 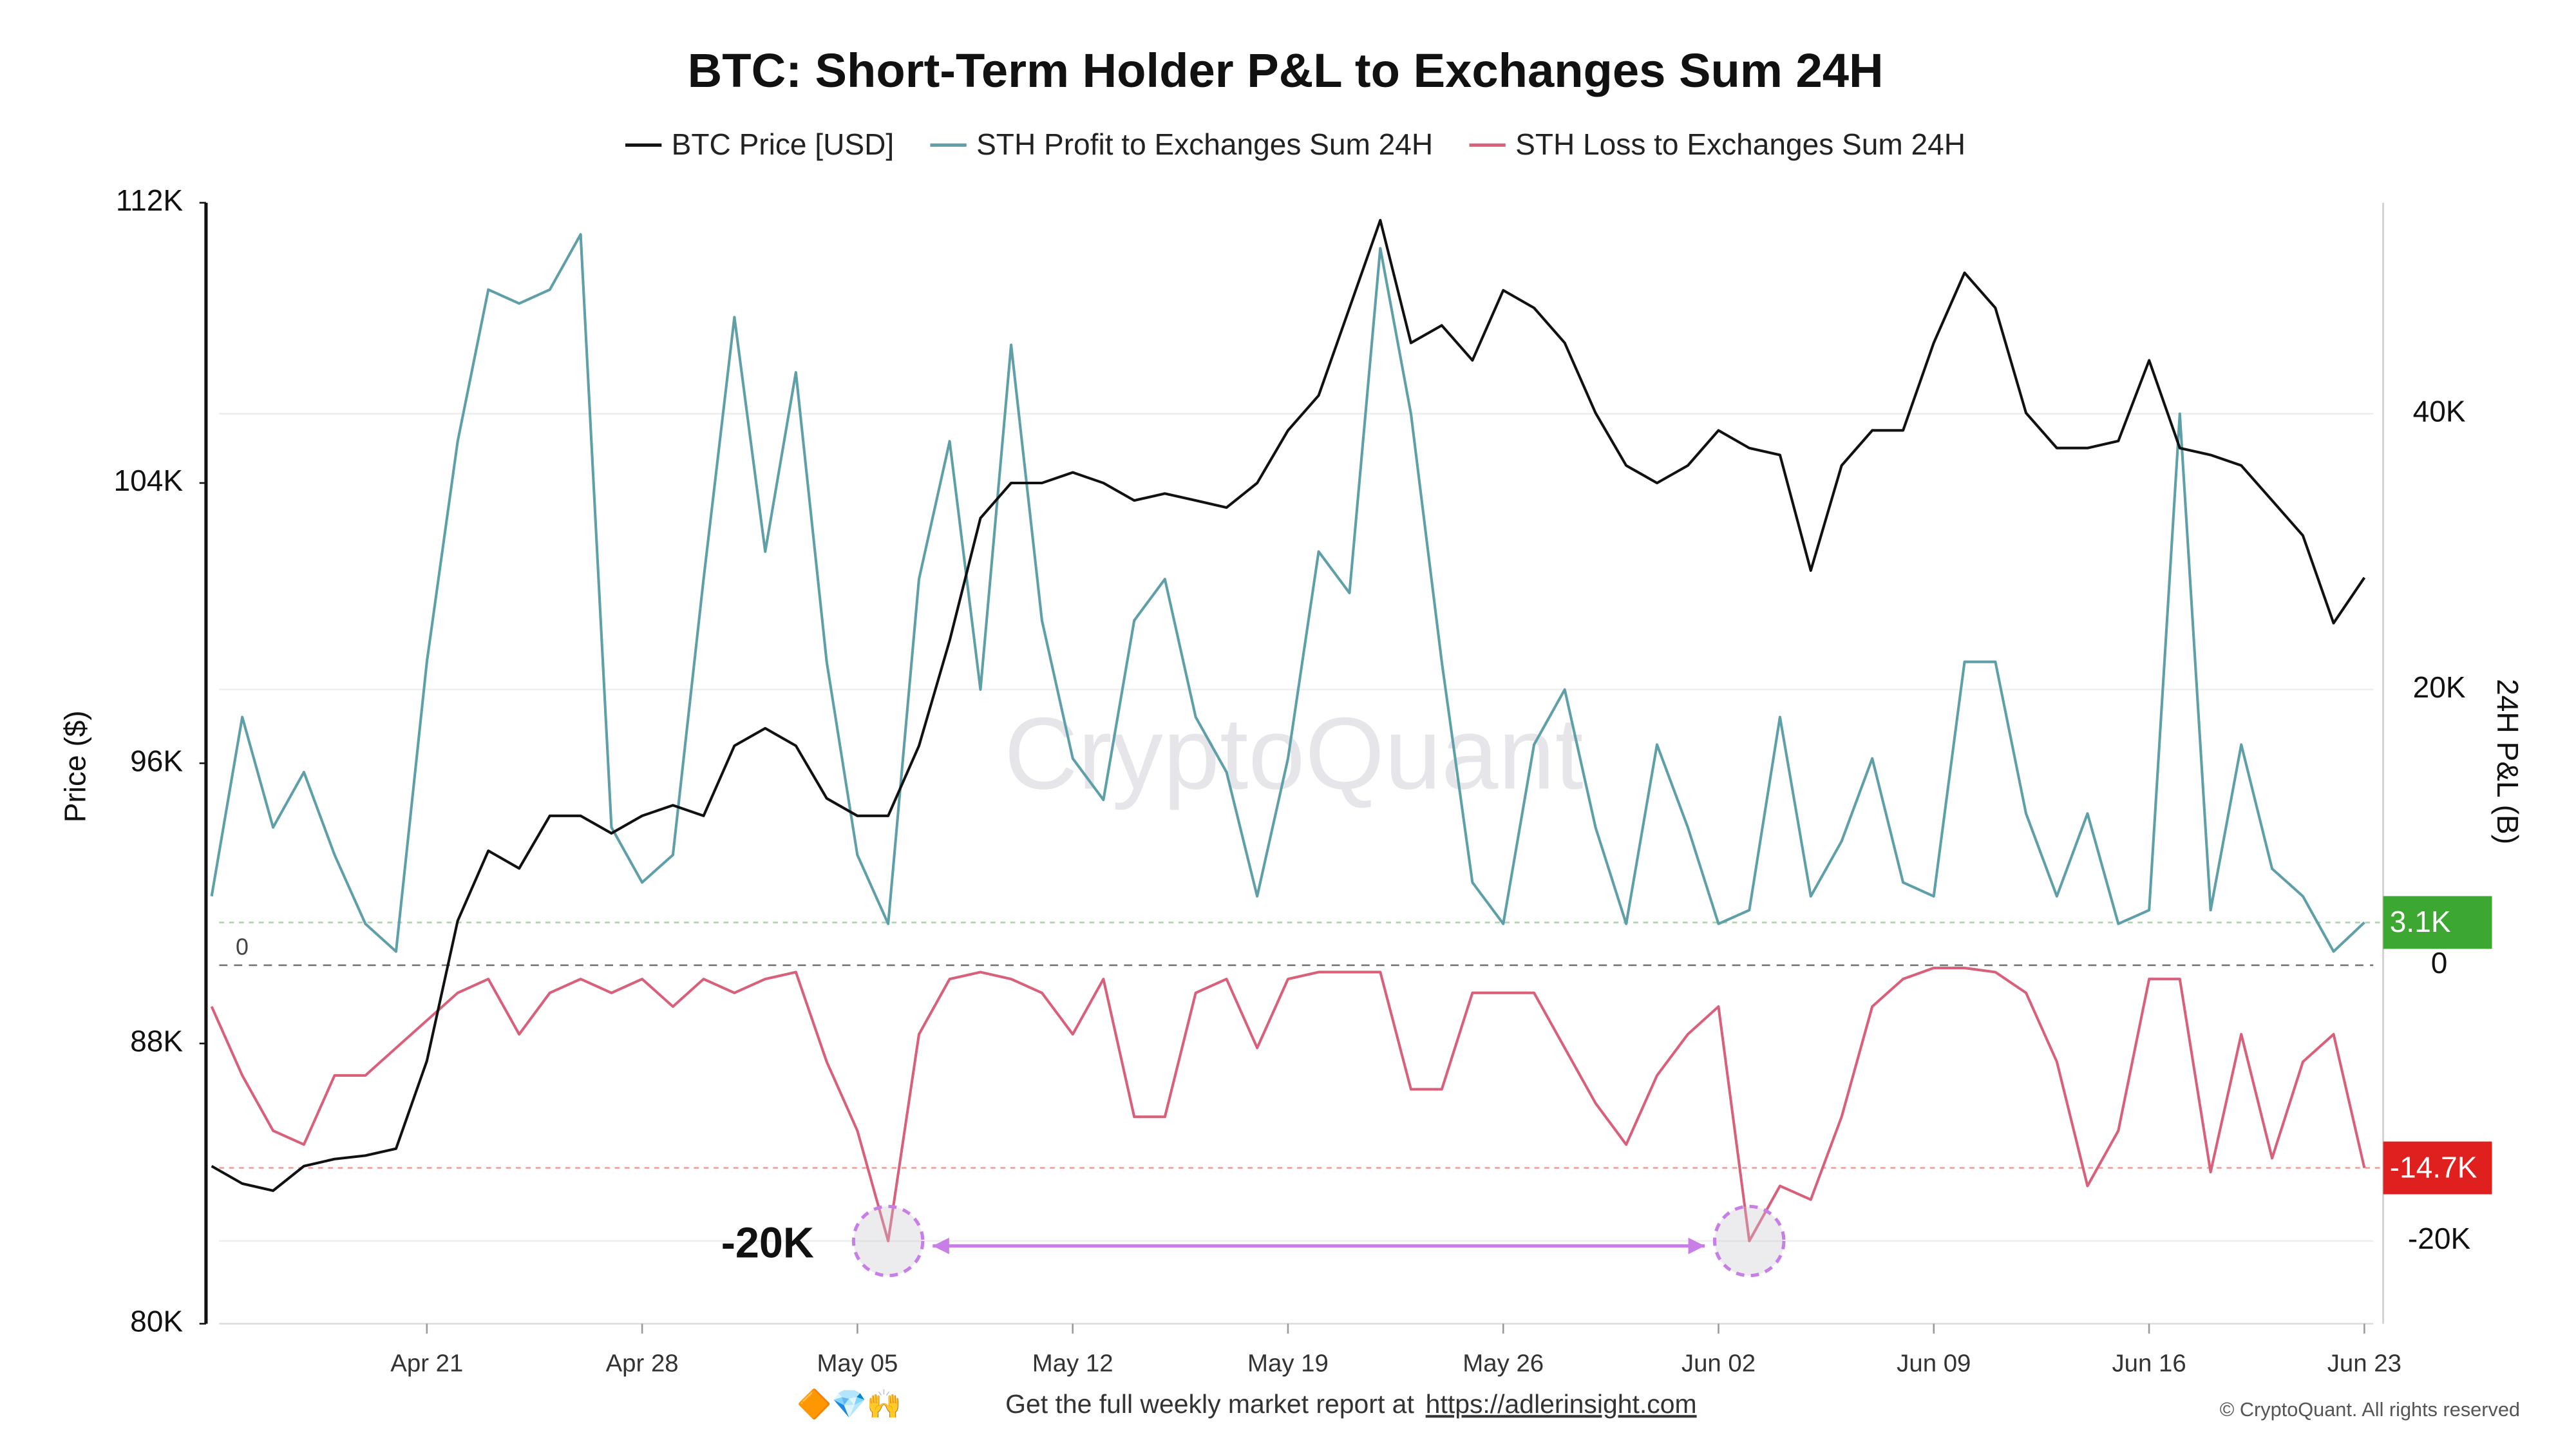 I want to click on footer-link: https://adlerinsight.com, so click(x=1562, y=1404).